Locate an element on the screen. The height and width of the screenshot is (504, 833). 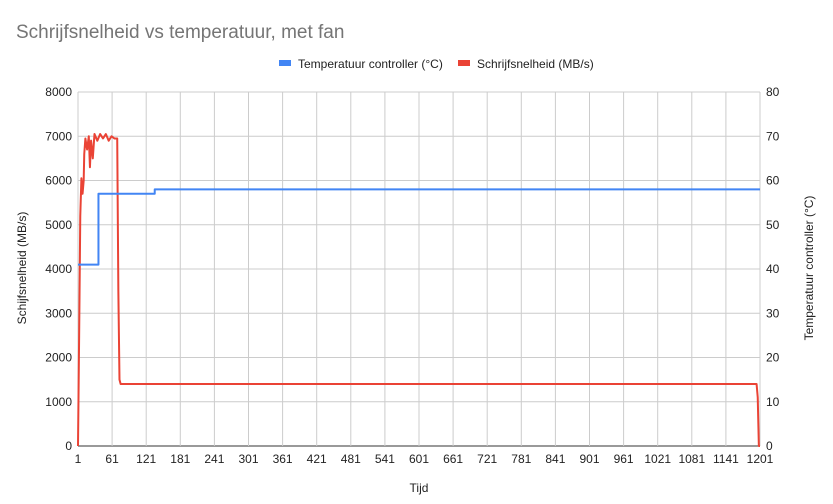
x-tick-label: 1 is located at coordinates (78, 459).